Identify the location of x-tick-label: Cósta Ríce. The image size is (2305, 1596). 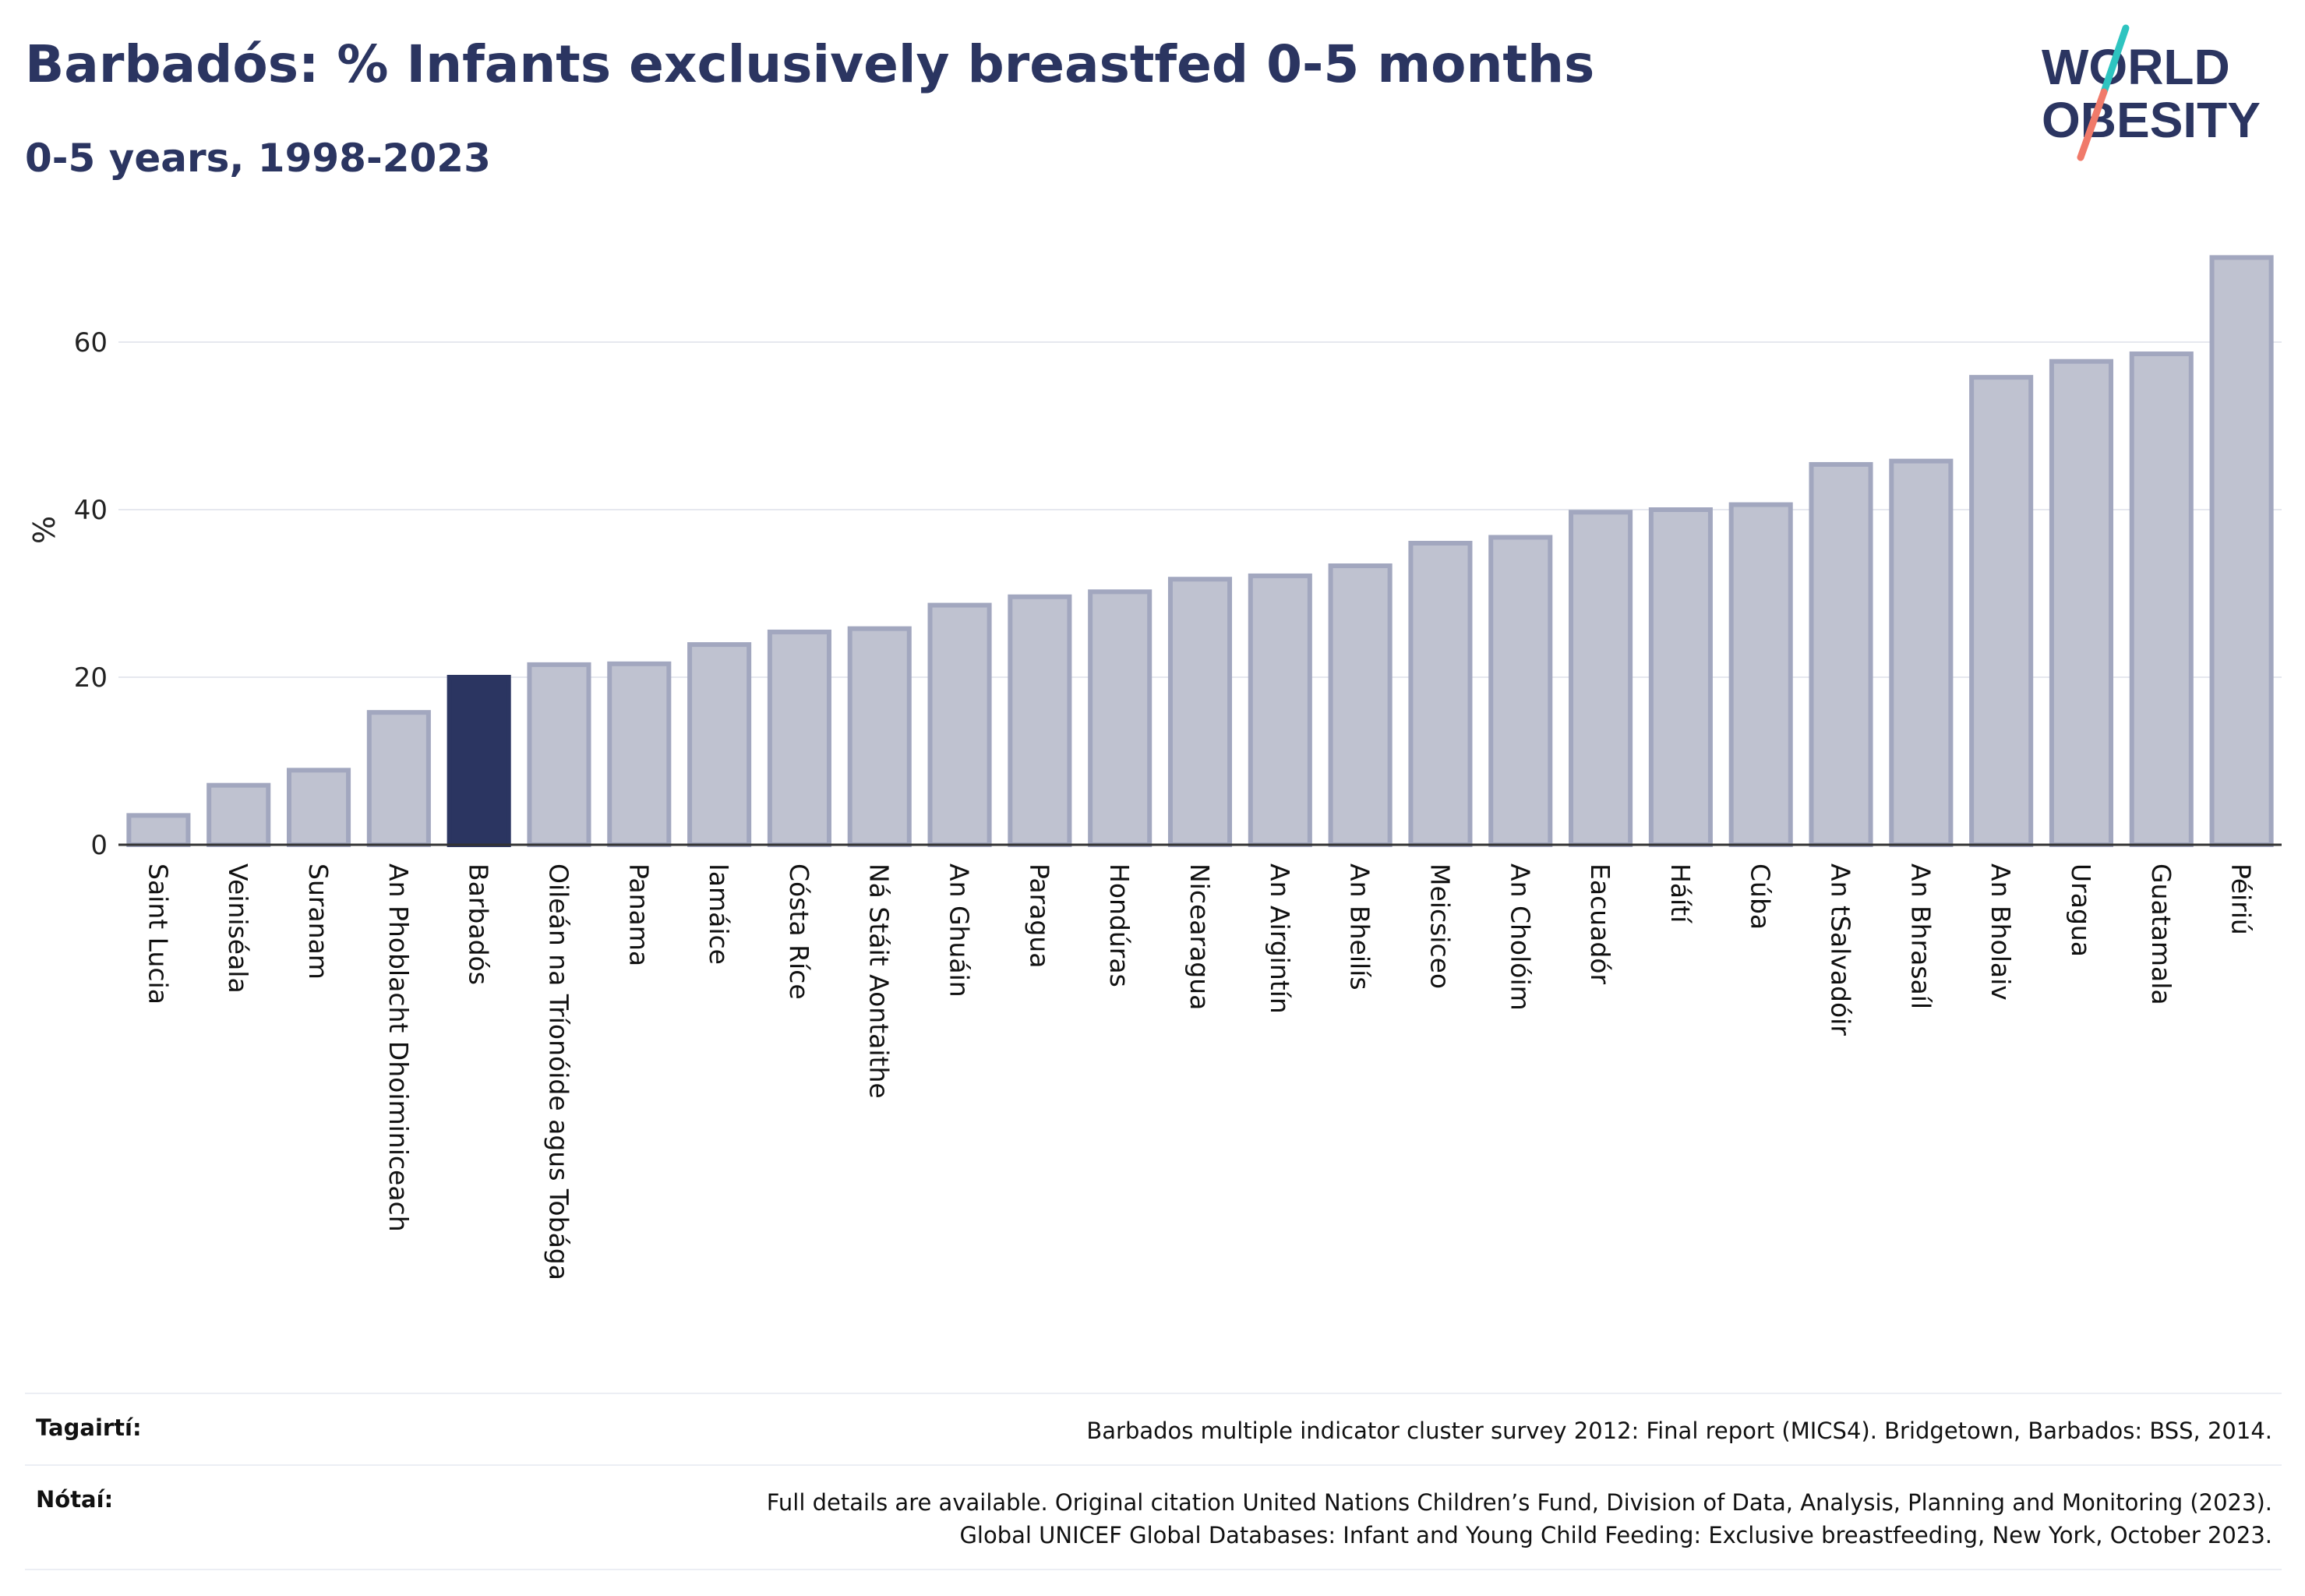
(799, 931).